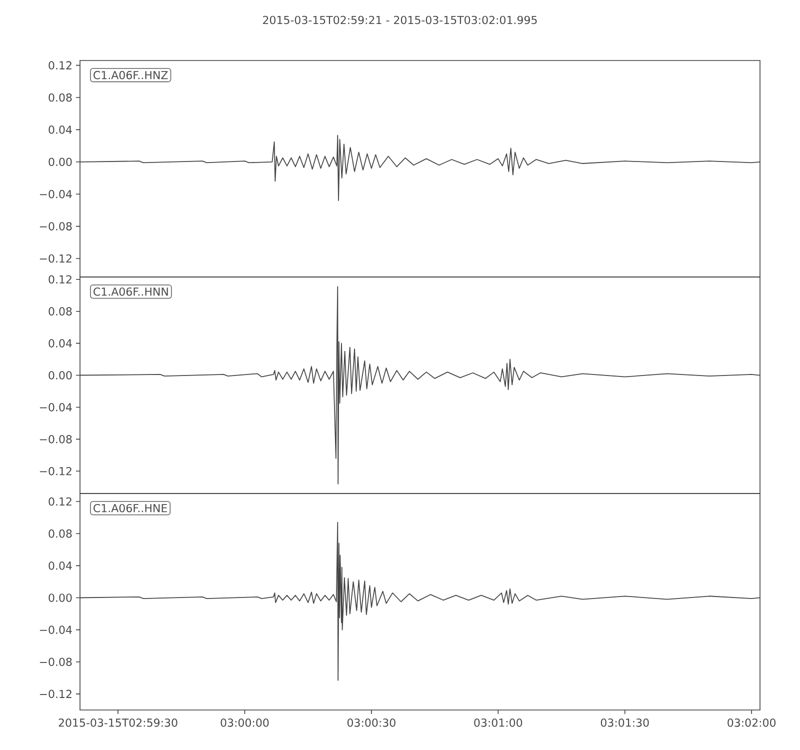  What do you see at coordinates (244, 722) in the screenshot?
I see `x-tick-label: 03:00:00` at bounding box center [244, 722].